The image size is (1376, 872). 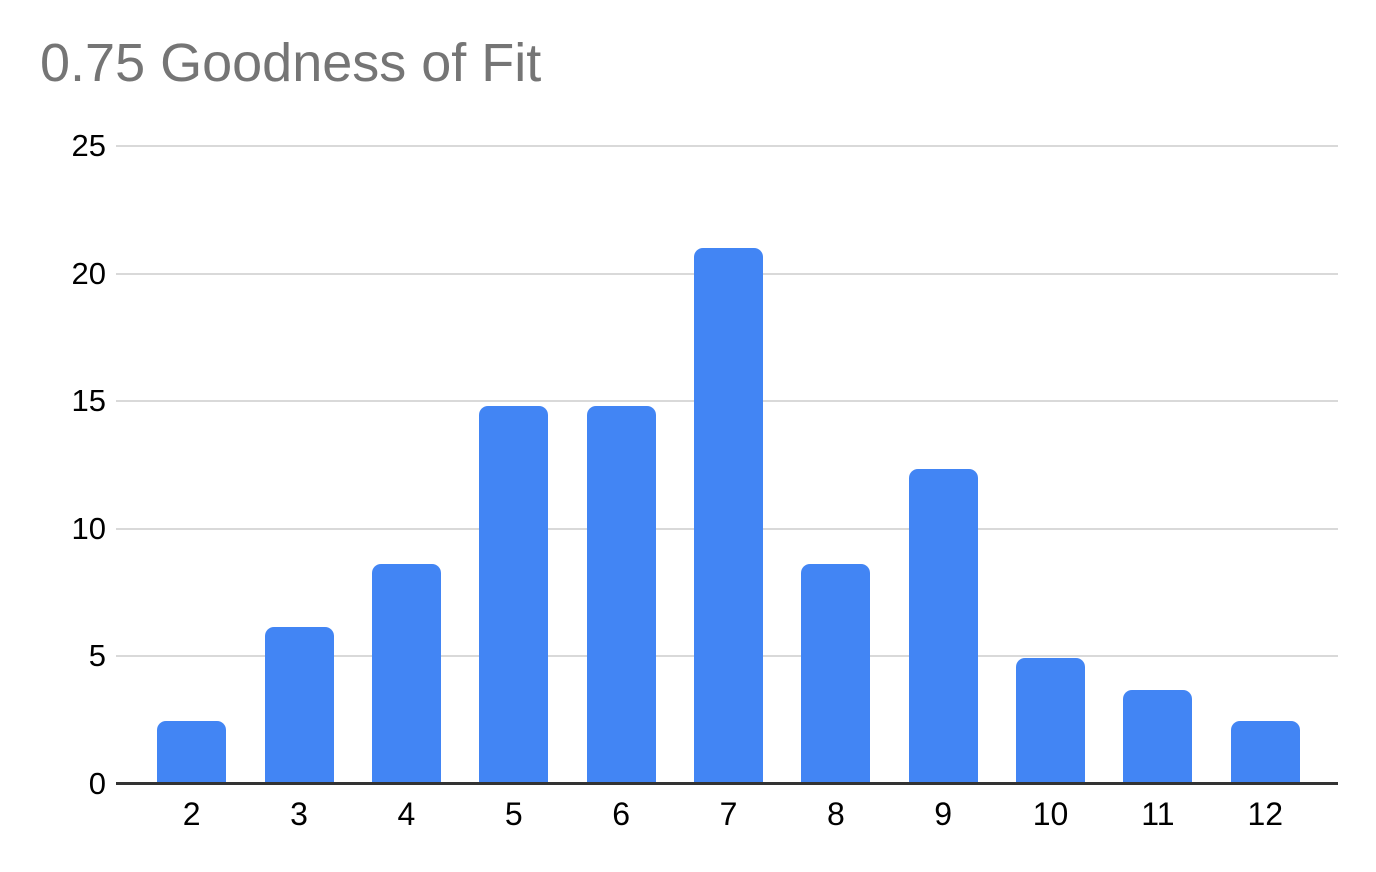 I want to click on x-axis-tick-label: 8, so click(x=835, y=814).